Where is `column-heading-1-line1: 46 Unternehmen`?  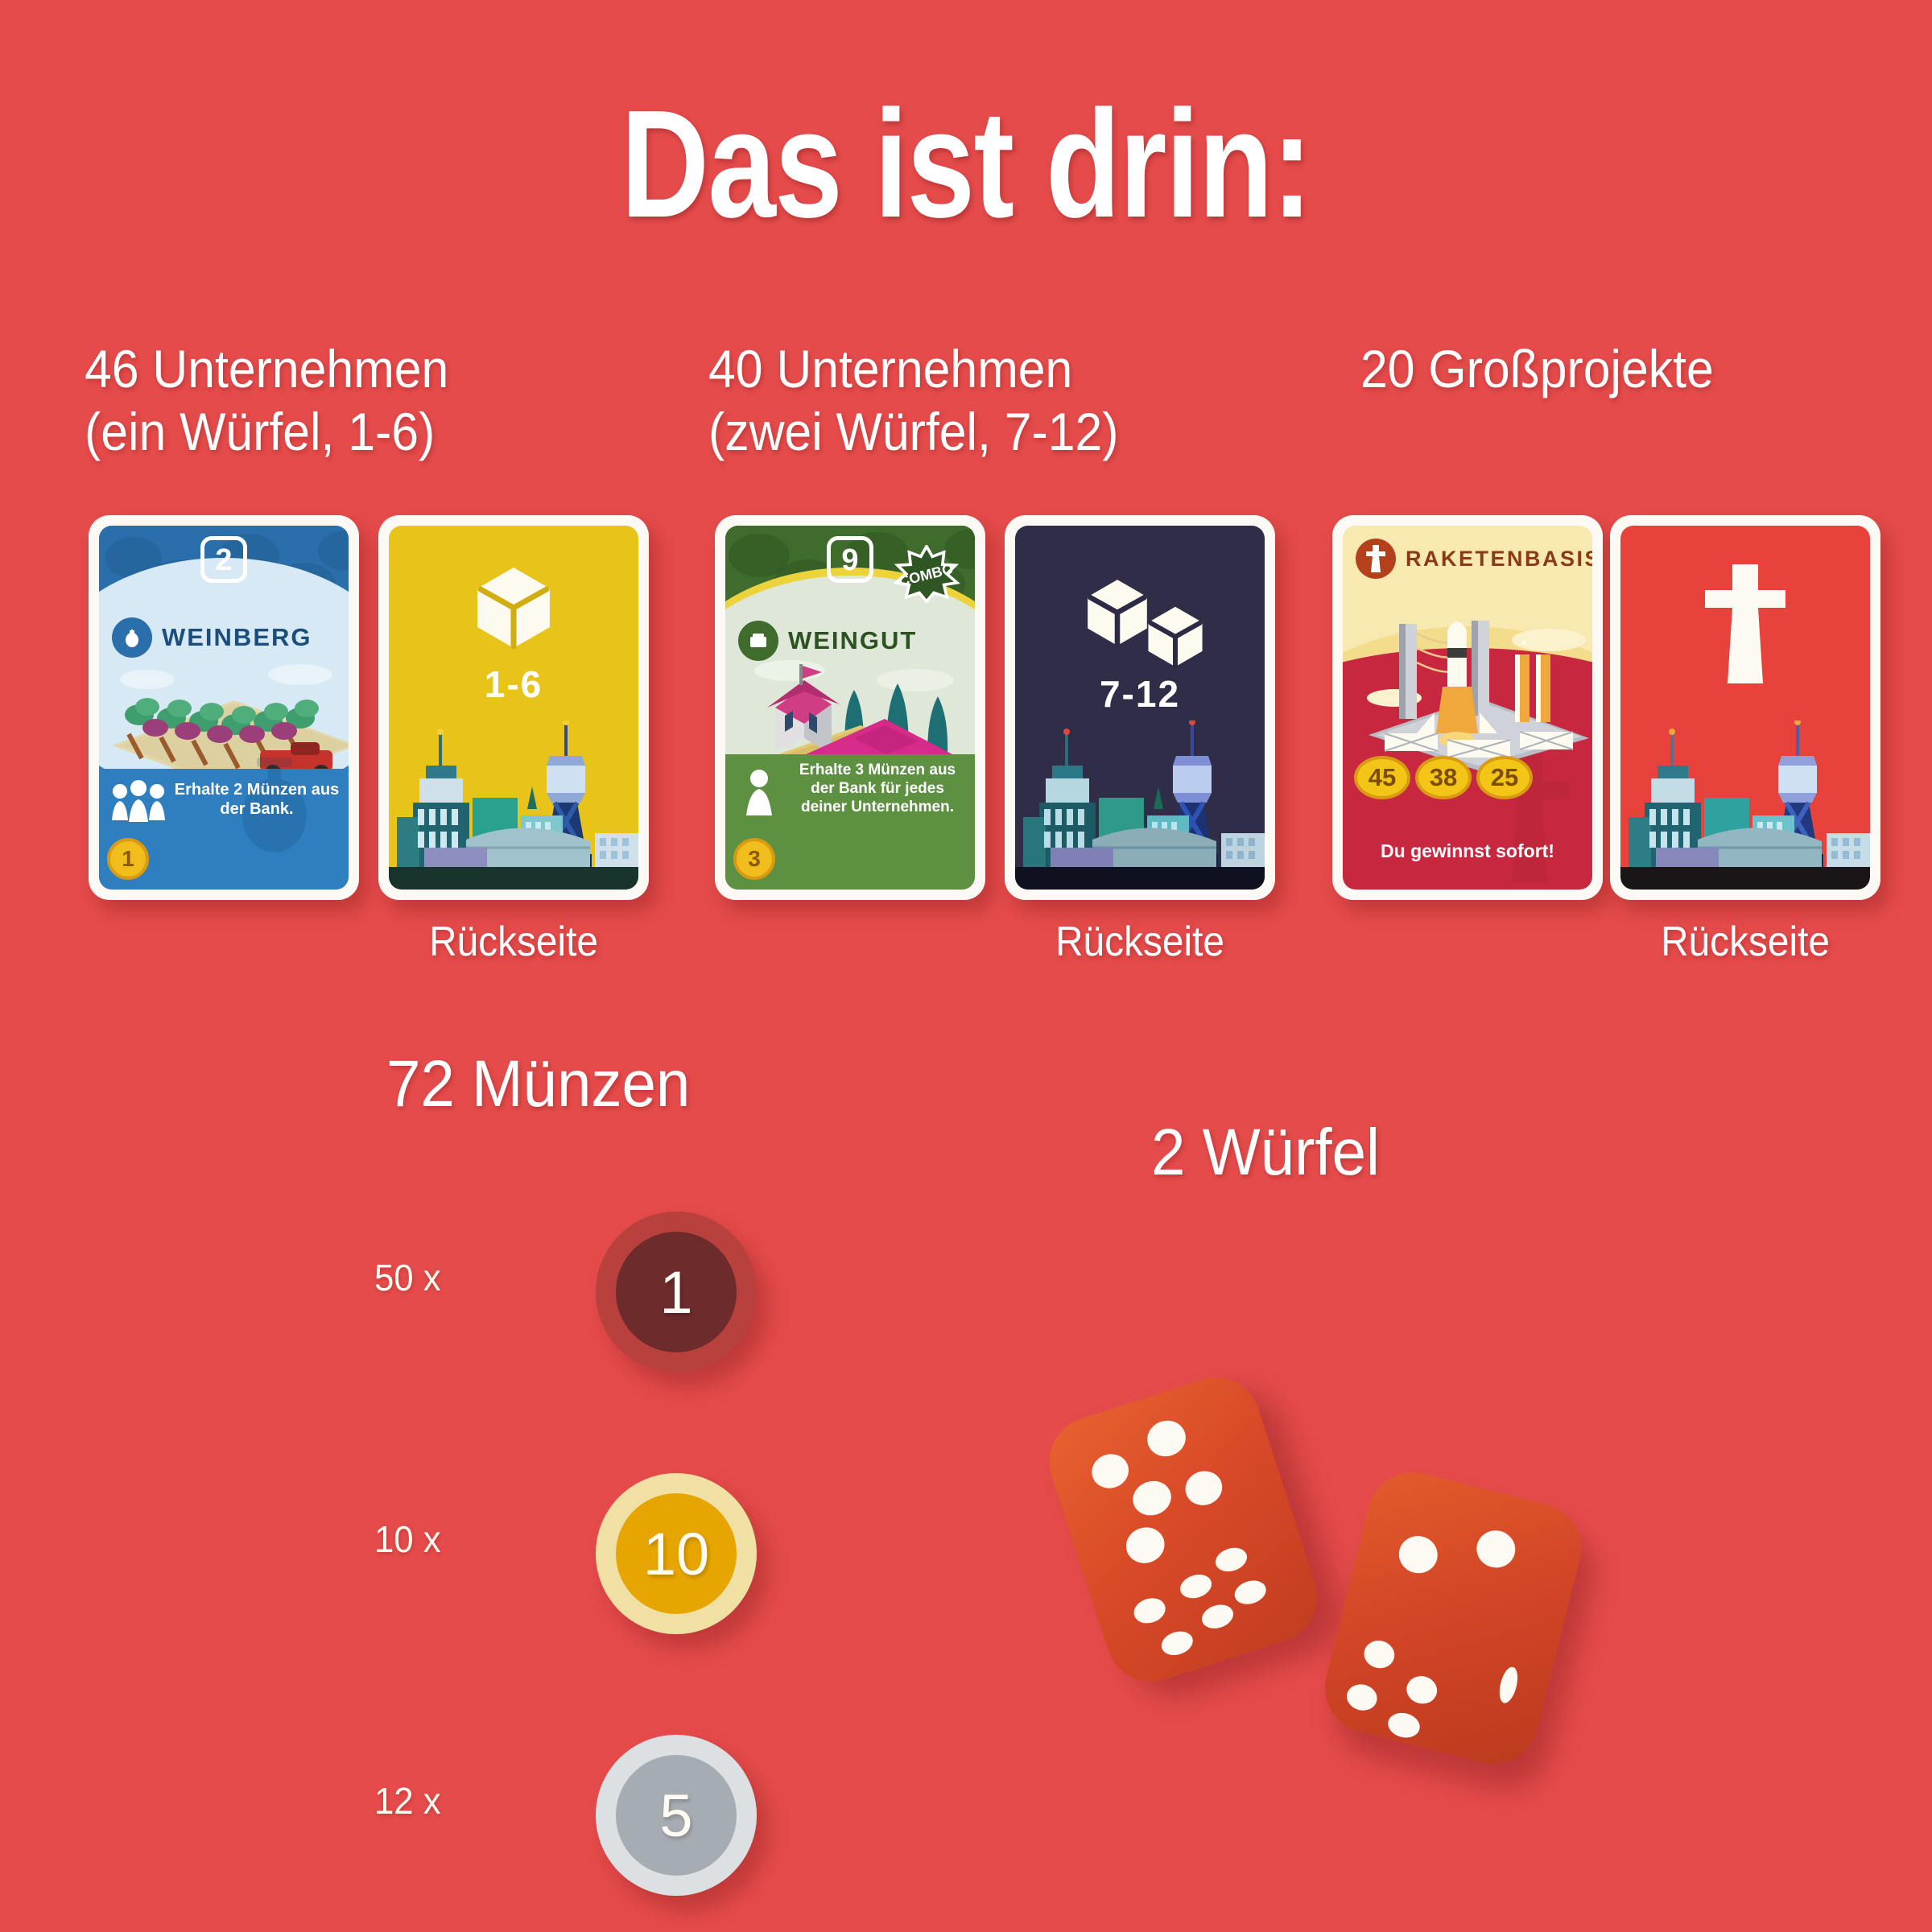 column-heading-1-line1: 46 Unternehmen is located at coordinates (267, 368).